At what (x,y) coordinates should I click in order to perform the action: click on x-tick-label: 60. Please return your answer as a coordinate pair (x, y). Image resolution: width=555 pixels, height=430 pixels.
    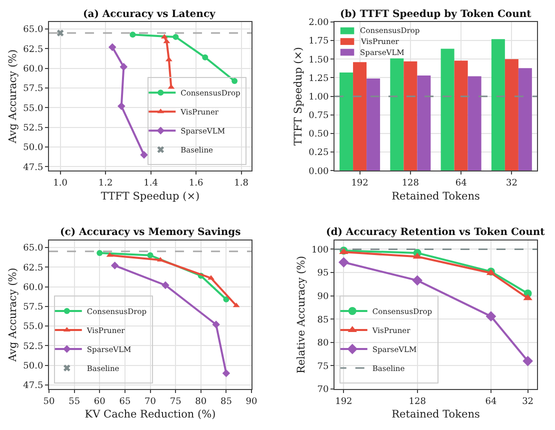
    Looking at the image, I should click on (100, 401).